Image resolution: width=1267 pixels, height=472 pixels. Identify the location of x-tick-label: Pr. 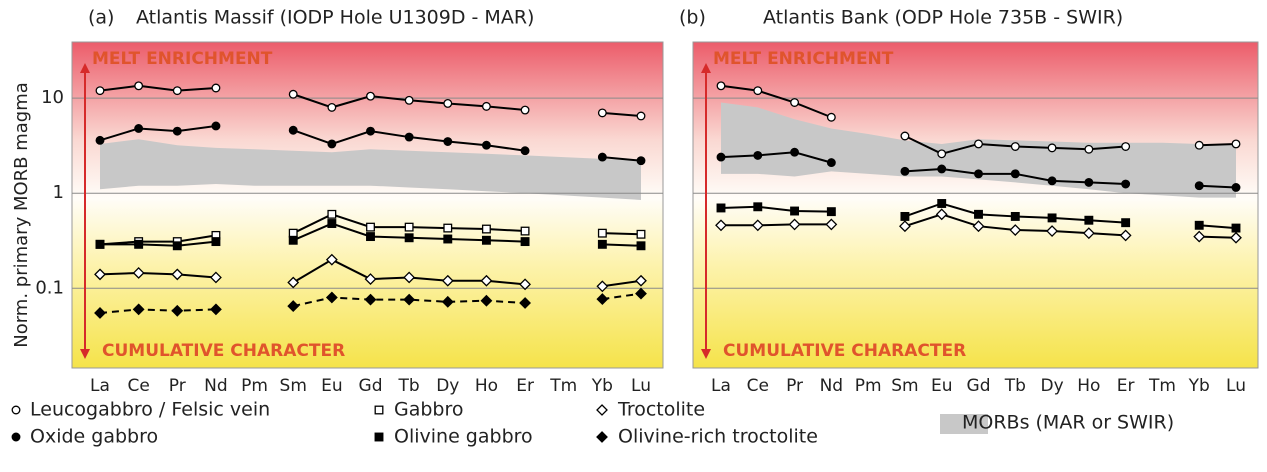
(794, 386).